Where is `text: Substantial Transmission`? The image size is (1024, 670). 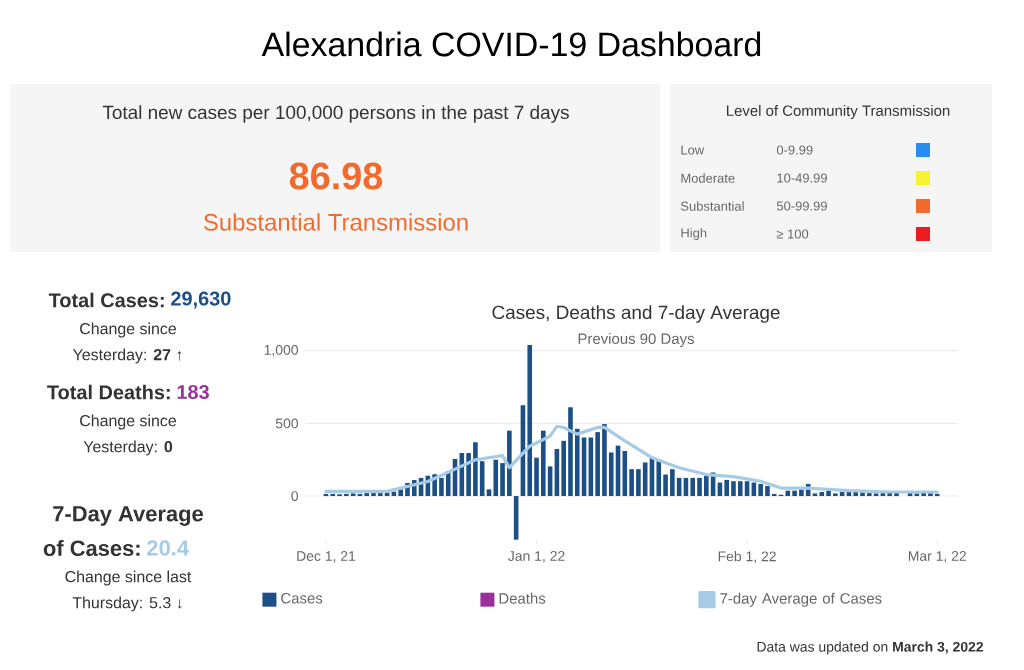
text: Substantial Transmission is located at coordinates (335, 222).